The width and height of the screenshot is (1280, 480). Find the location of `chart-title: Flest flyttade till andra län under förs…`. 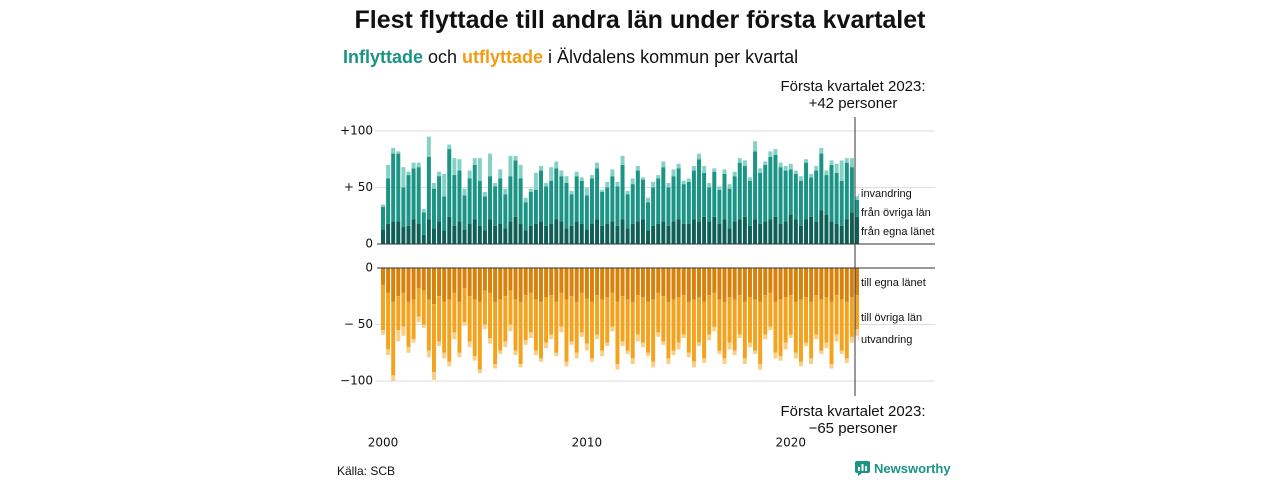

chart-title: Flest flyttade till andra län under förs… is located at coordinates (640, 20).